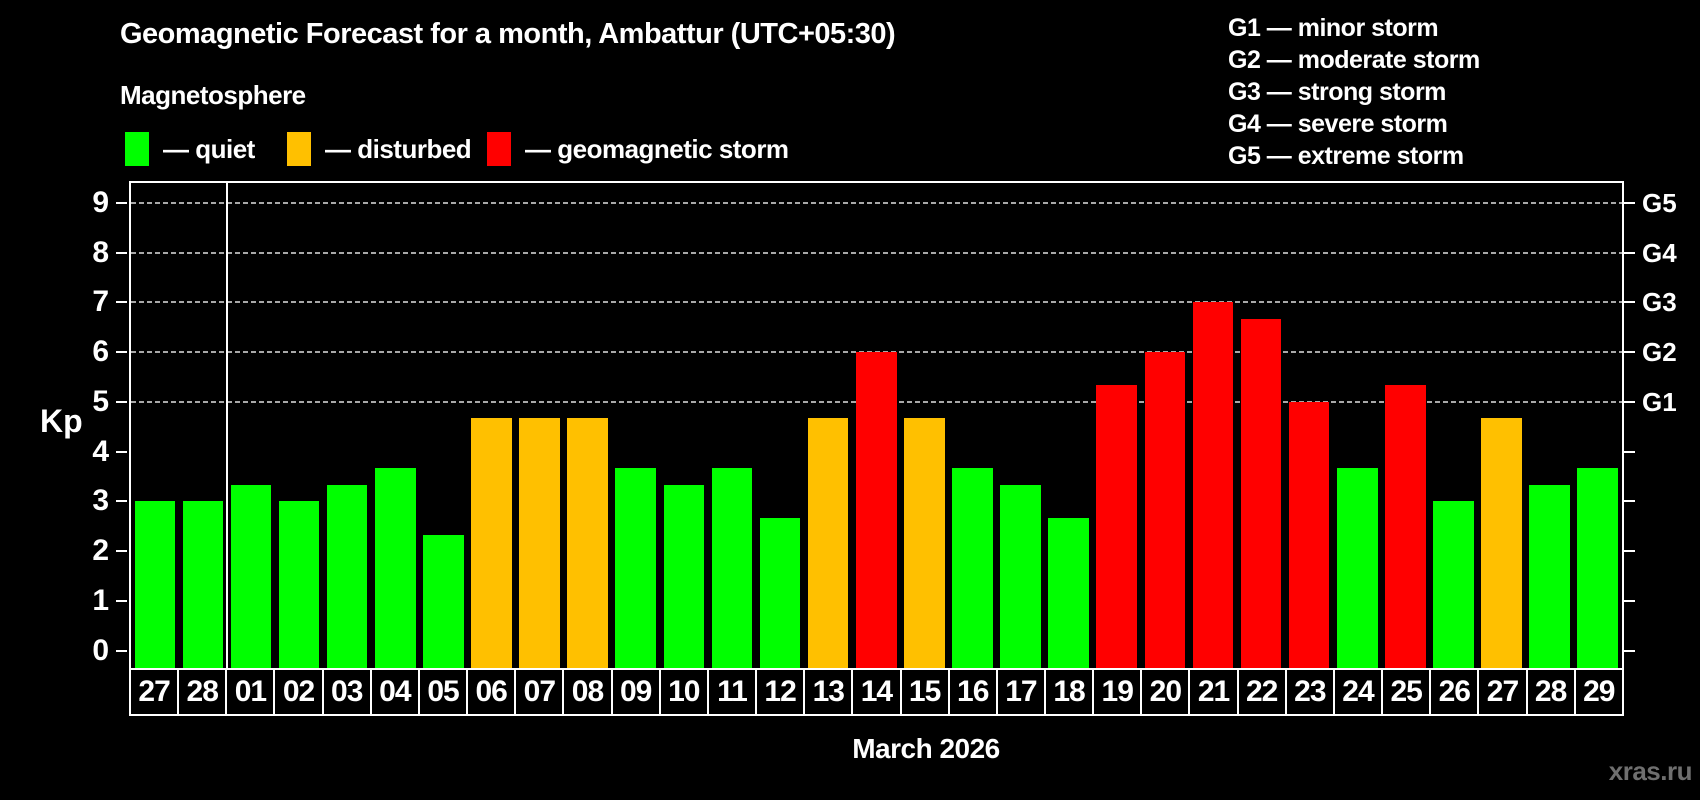  I want to click on day-label-cell-29: 28, so click(1550, 692).